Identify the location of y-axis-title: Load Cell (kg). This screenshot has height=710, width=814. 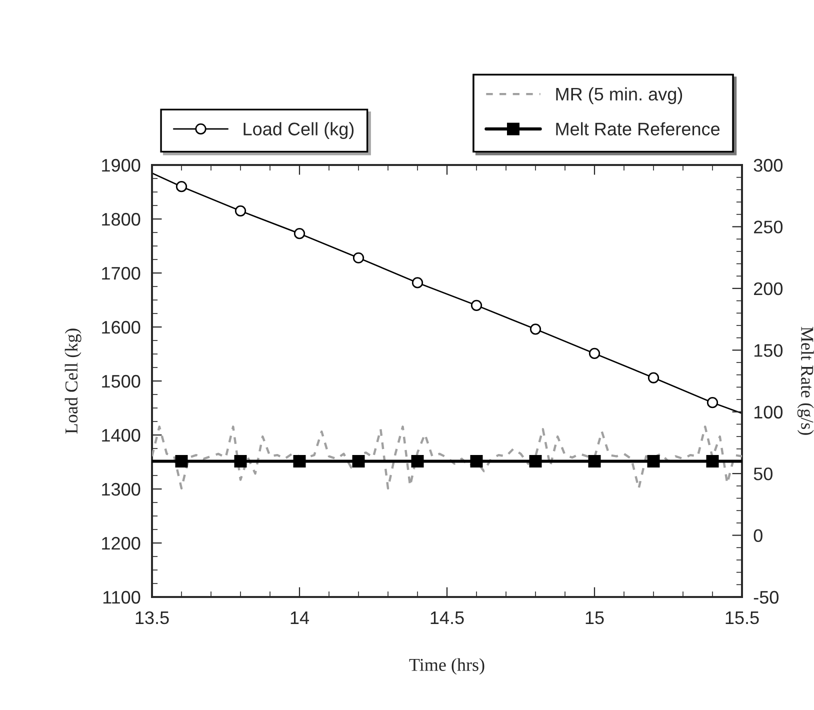
(73, 381).